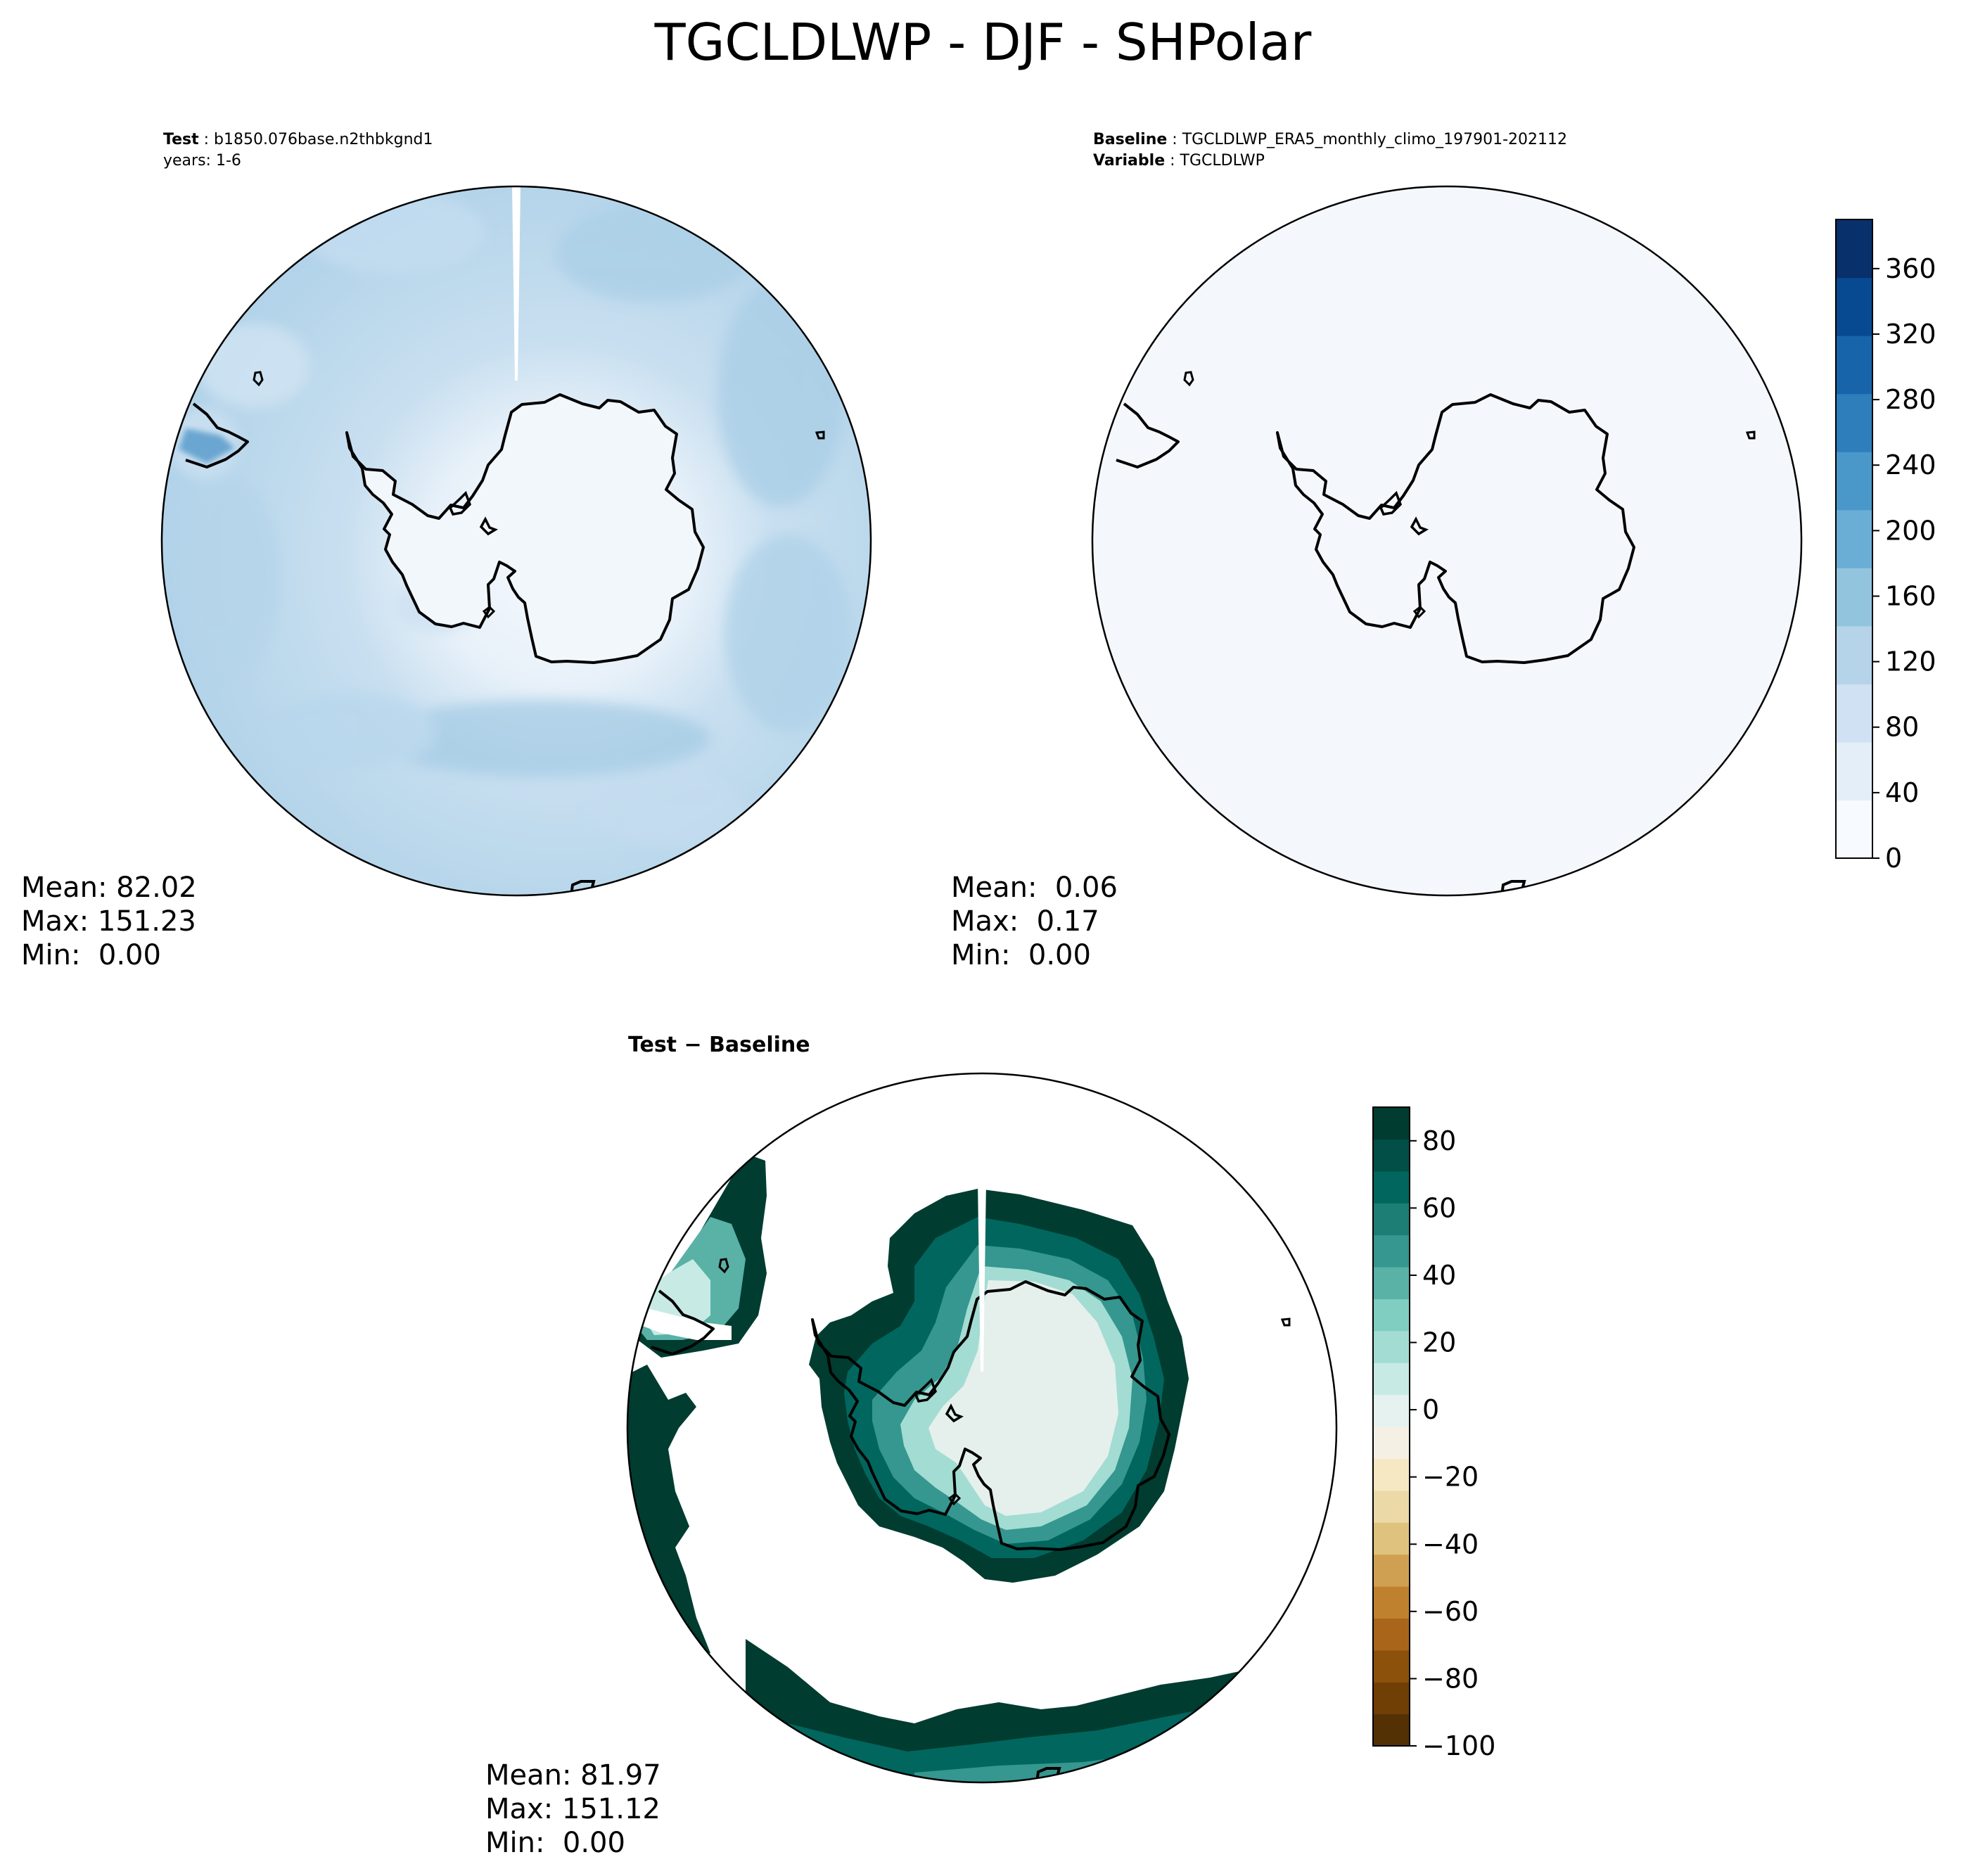 Image resolution: width=1966 pixels, height=1876 pixels. Describe the element at coordinates (1130, 139) in the screenshot. I see `baseline-label-key: Baseline` at that location.